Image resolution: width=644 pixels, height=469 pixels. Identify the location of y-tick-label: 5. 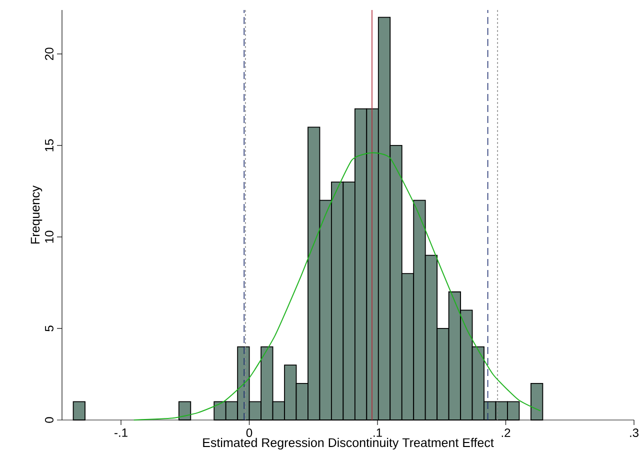
(49, 329).